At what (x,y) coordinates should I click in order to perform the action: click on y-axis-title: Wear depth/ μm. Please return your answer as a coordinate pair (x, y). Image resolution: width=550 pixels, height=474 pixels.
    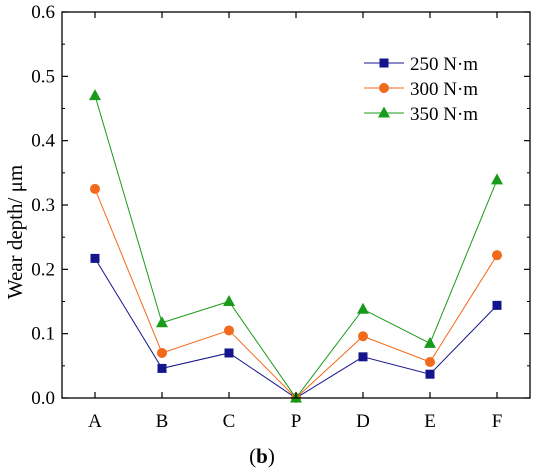
    Looking at the image, I should click on (15, 232).